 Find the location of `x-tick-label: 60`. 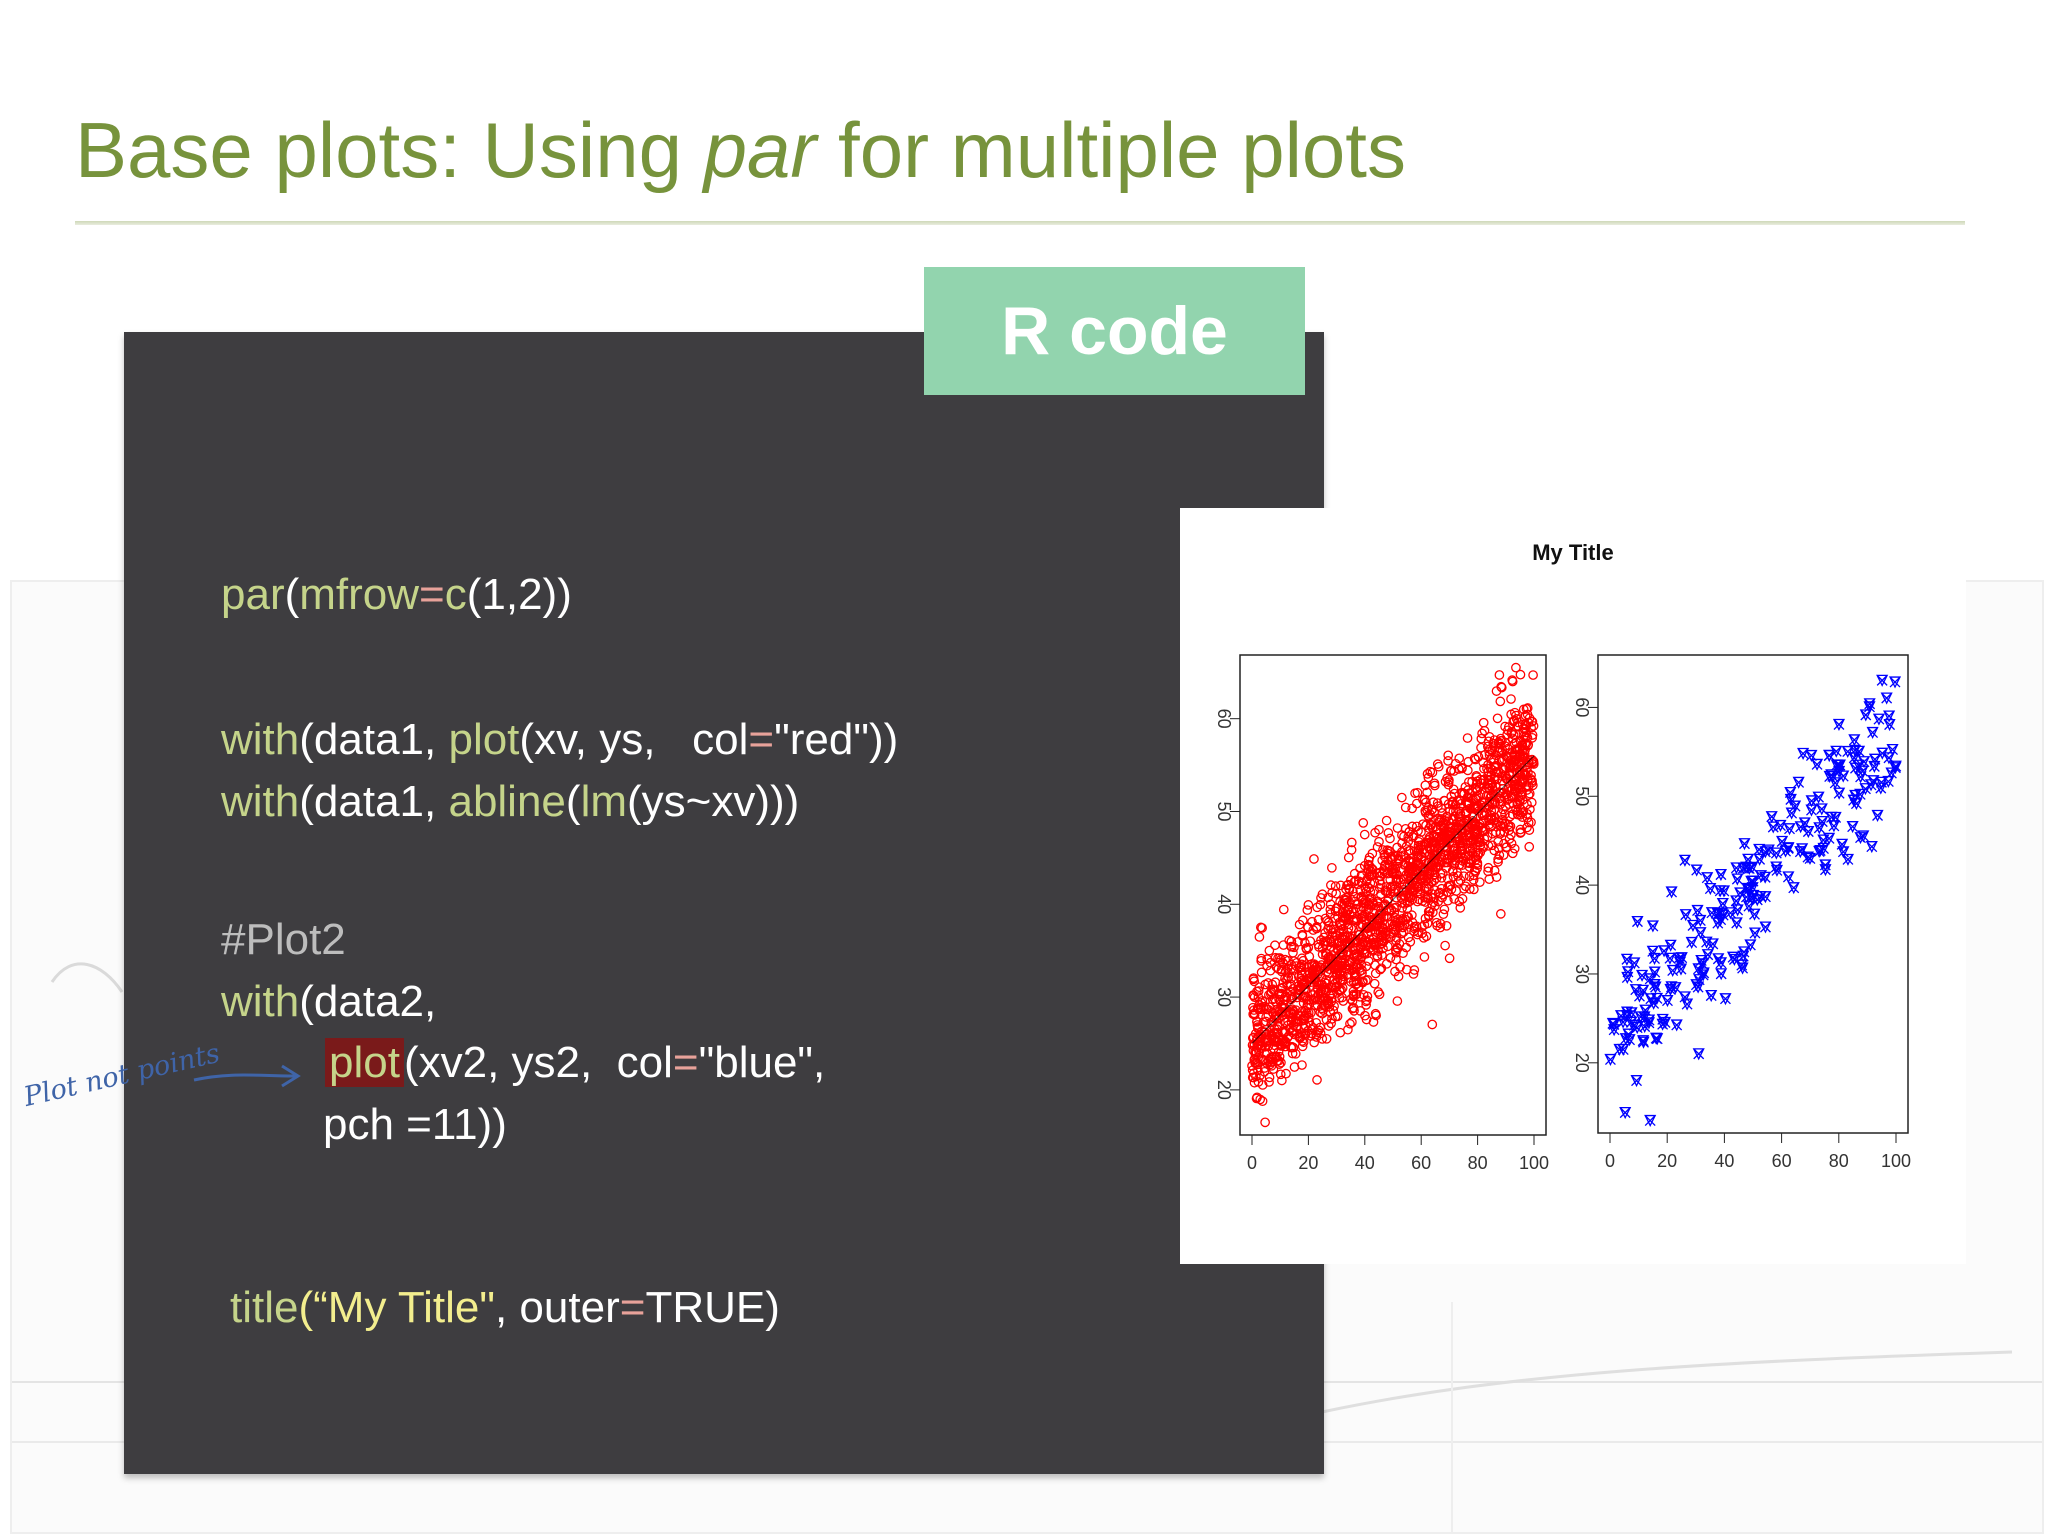

x-tick-label: 60 is located at coordinates (1782, 1161).